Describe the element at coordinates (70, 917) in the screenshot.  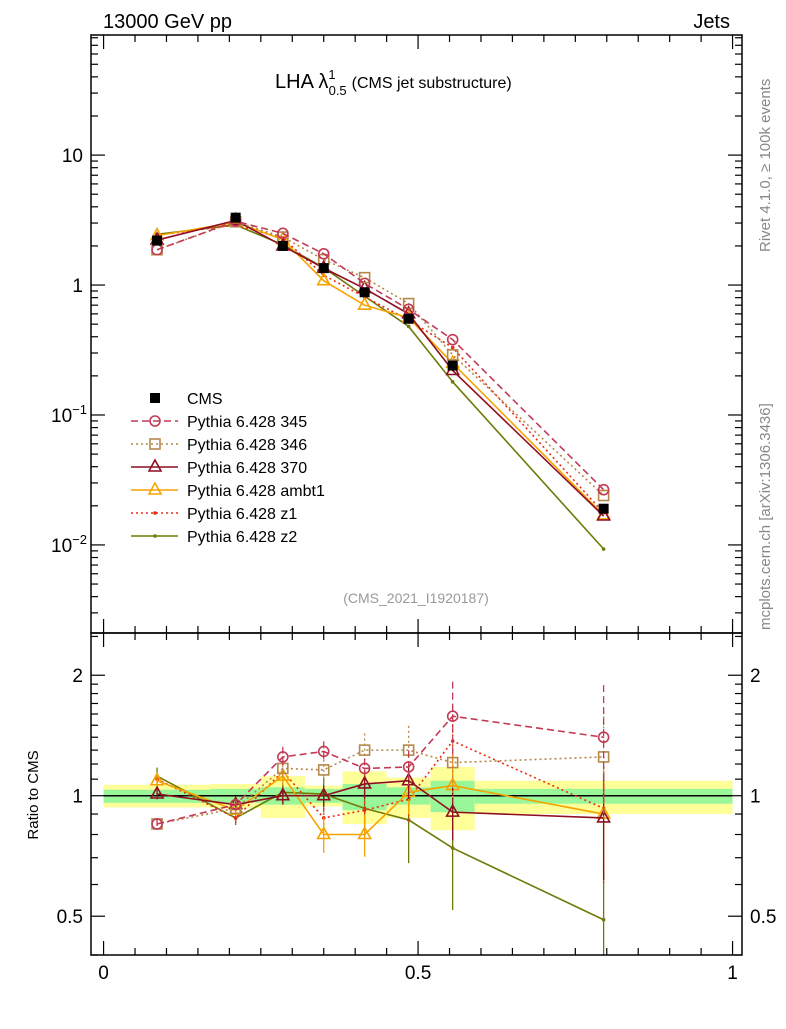
I see `ratio-y-tick-label: 0.5` at that location.